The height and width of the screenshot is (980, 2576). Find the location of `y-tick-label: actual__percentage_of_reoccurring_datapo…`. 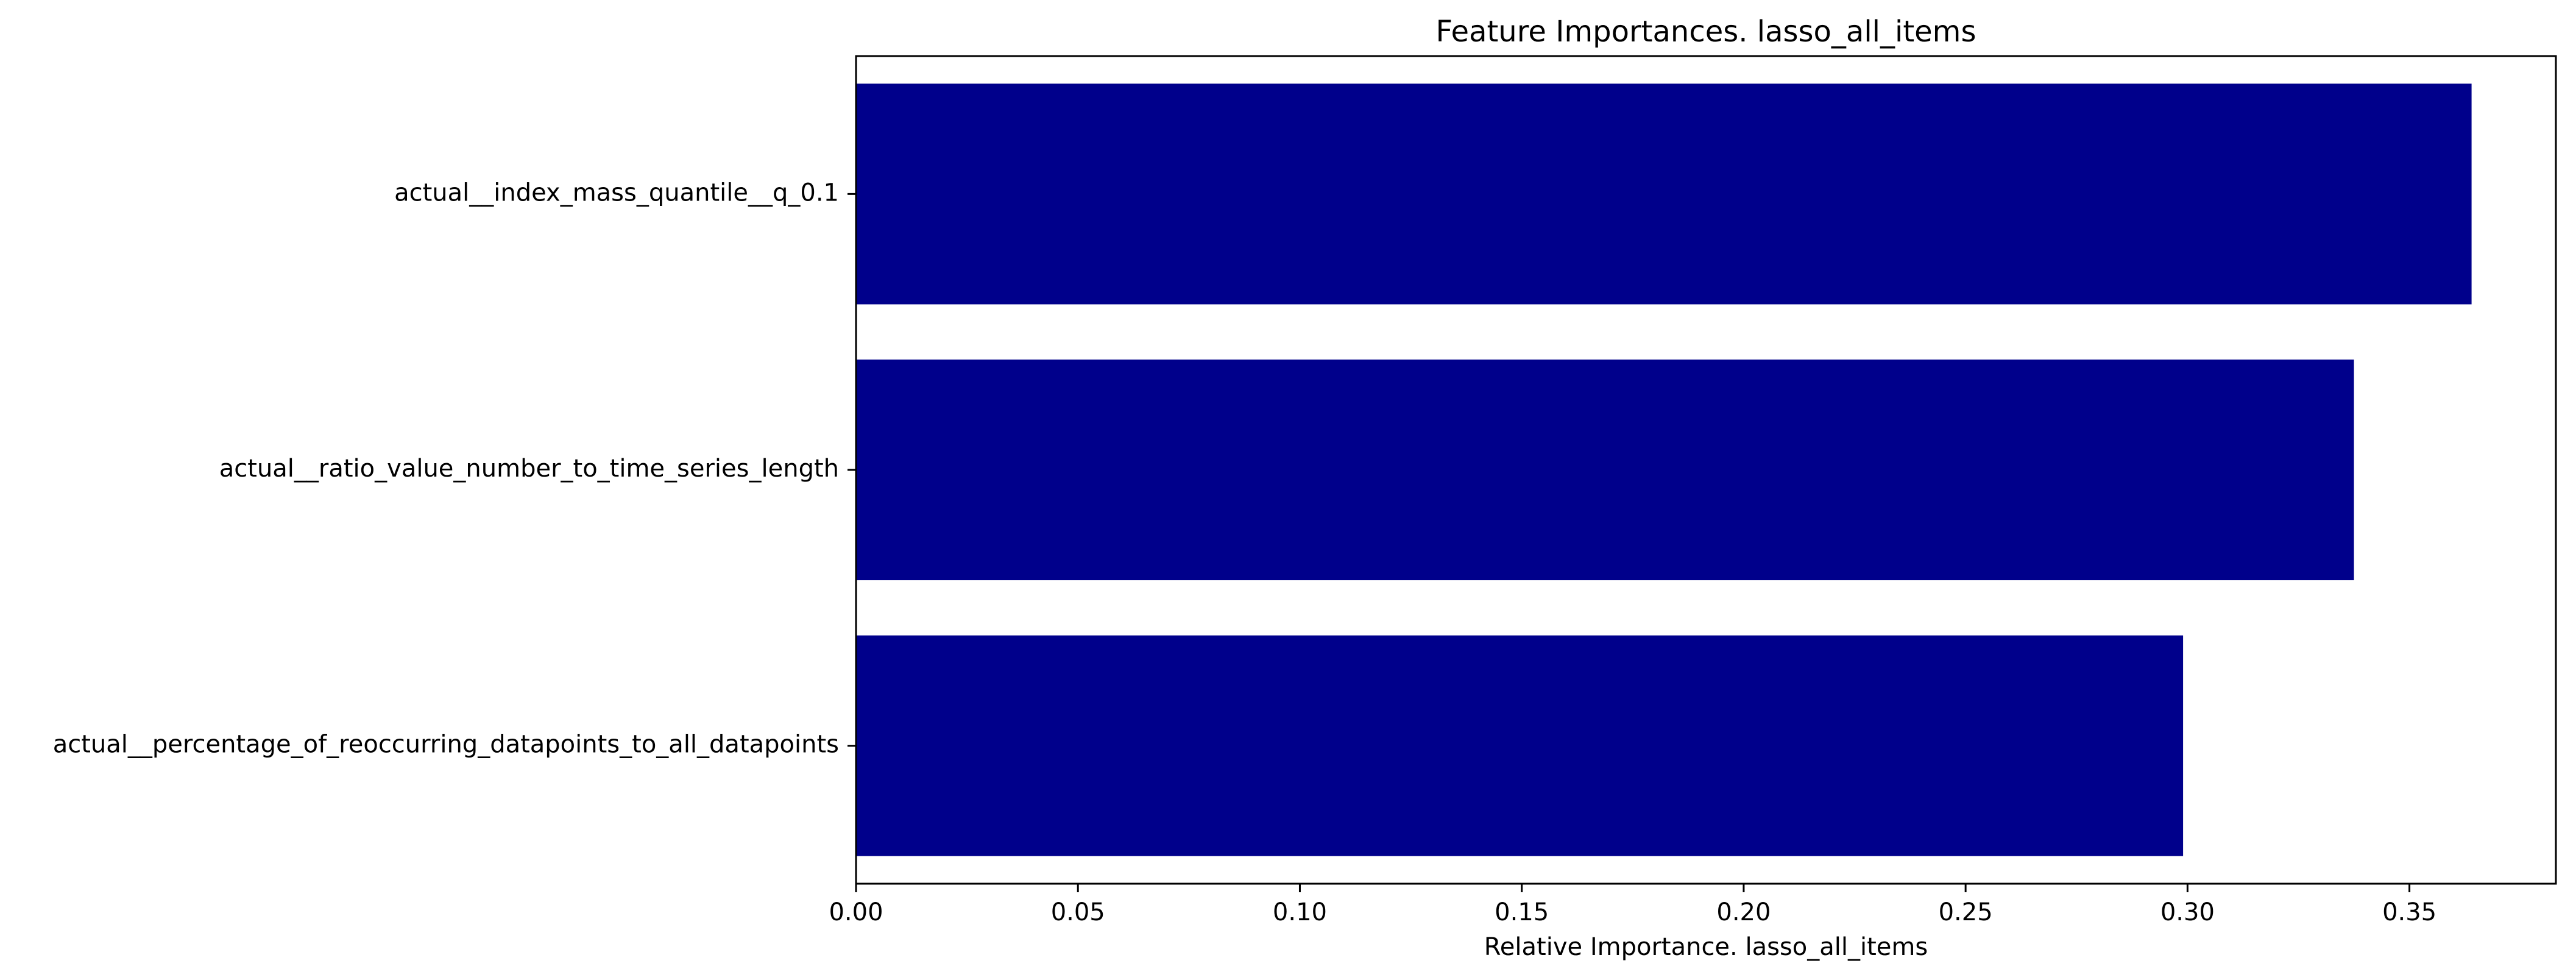

y-tick-label: actual__percentage_of_reoccurring_datapo… is located at coordinates (446, 745).